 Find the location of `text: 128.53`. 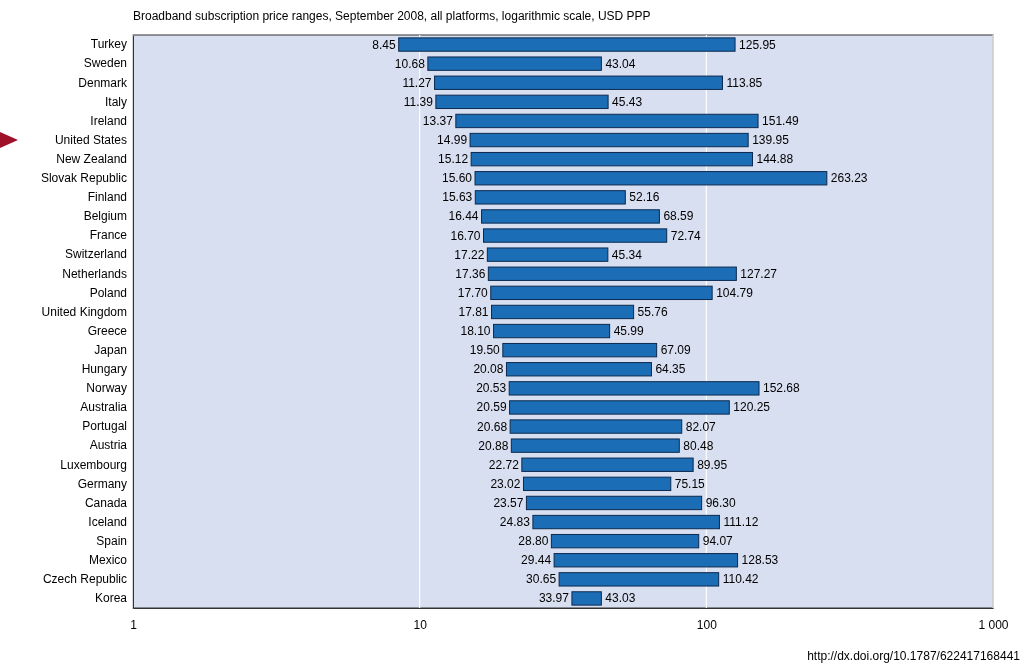

text: 128.53 is located at coordinates (760, 560).